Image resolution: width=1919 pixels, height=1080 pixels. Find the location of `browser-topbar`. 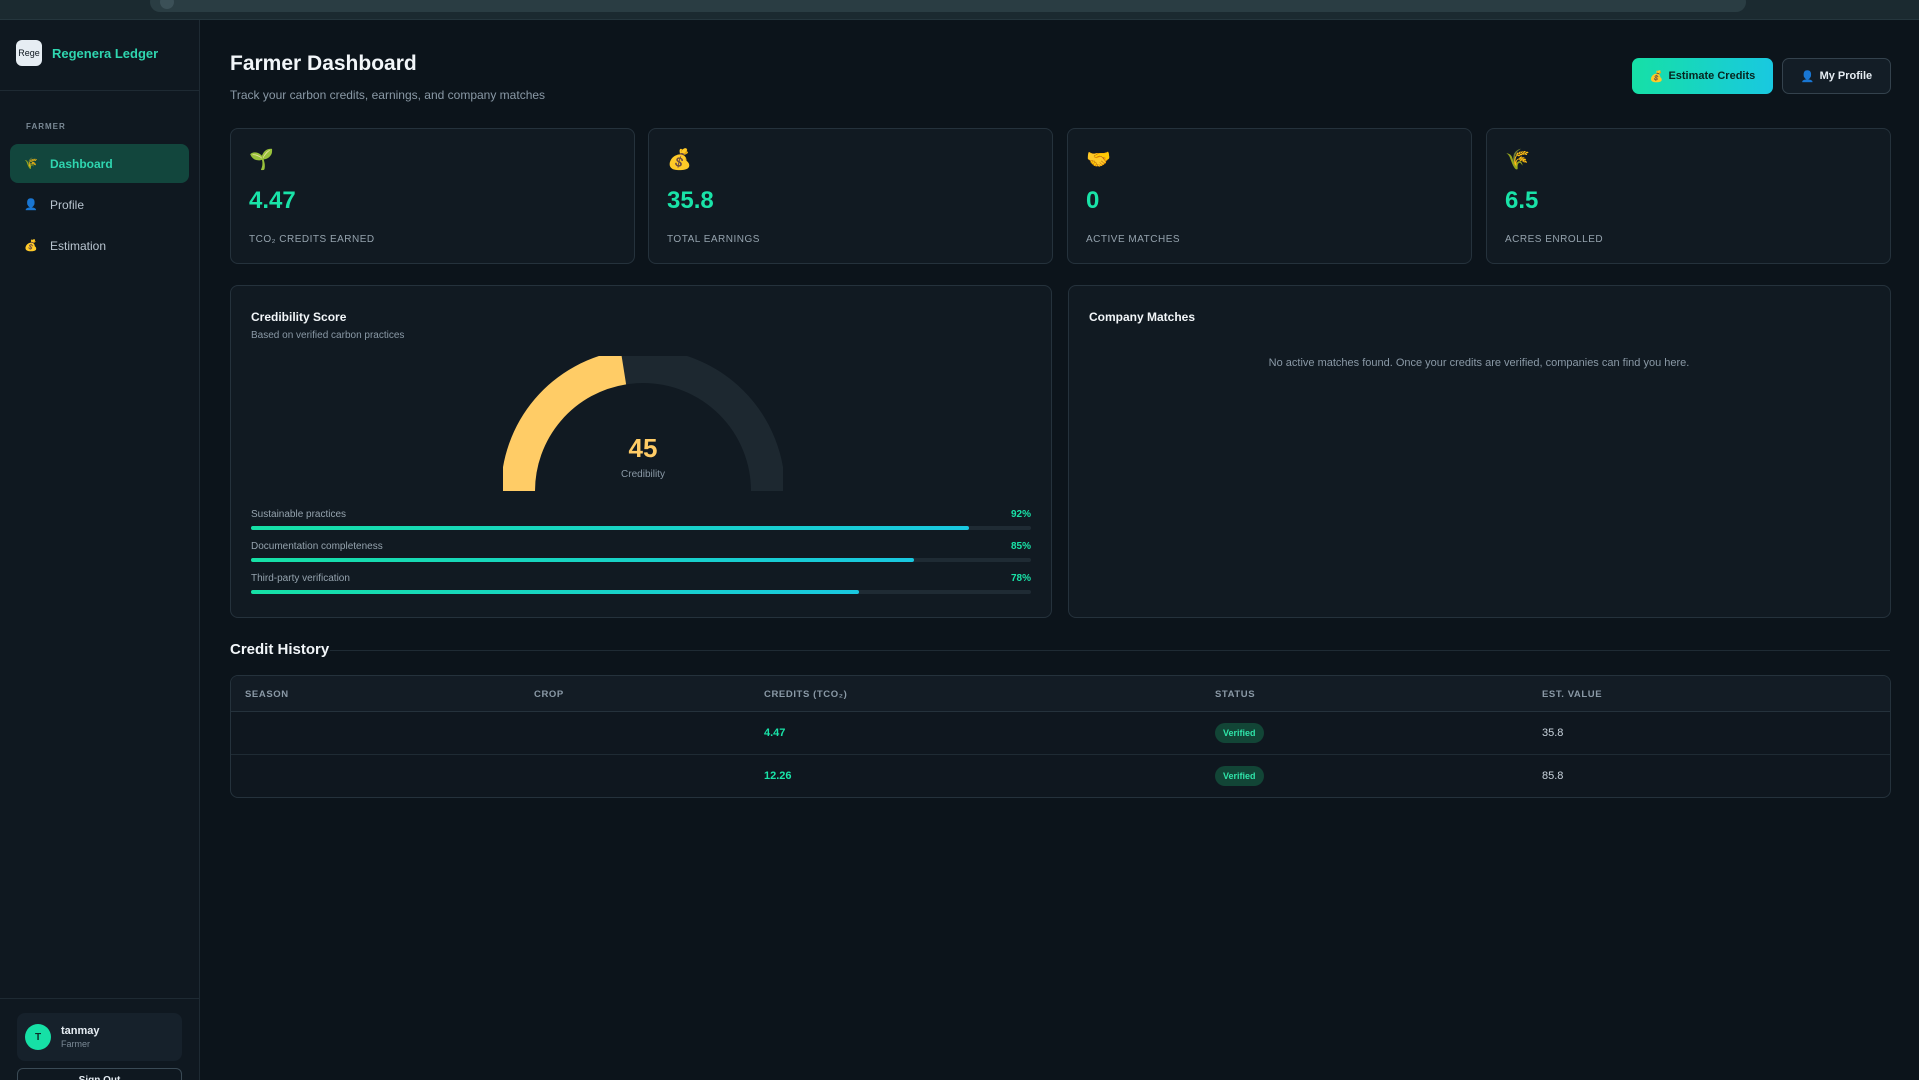

browser-topbar is located at coordinates (959, 10).